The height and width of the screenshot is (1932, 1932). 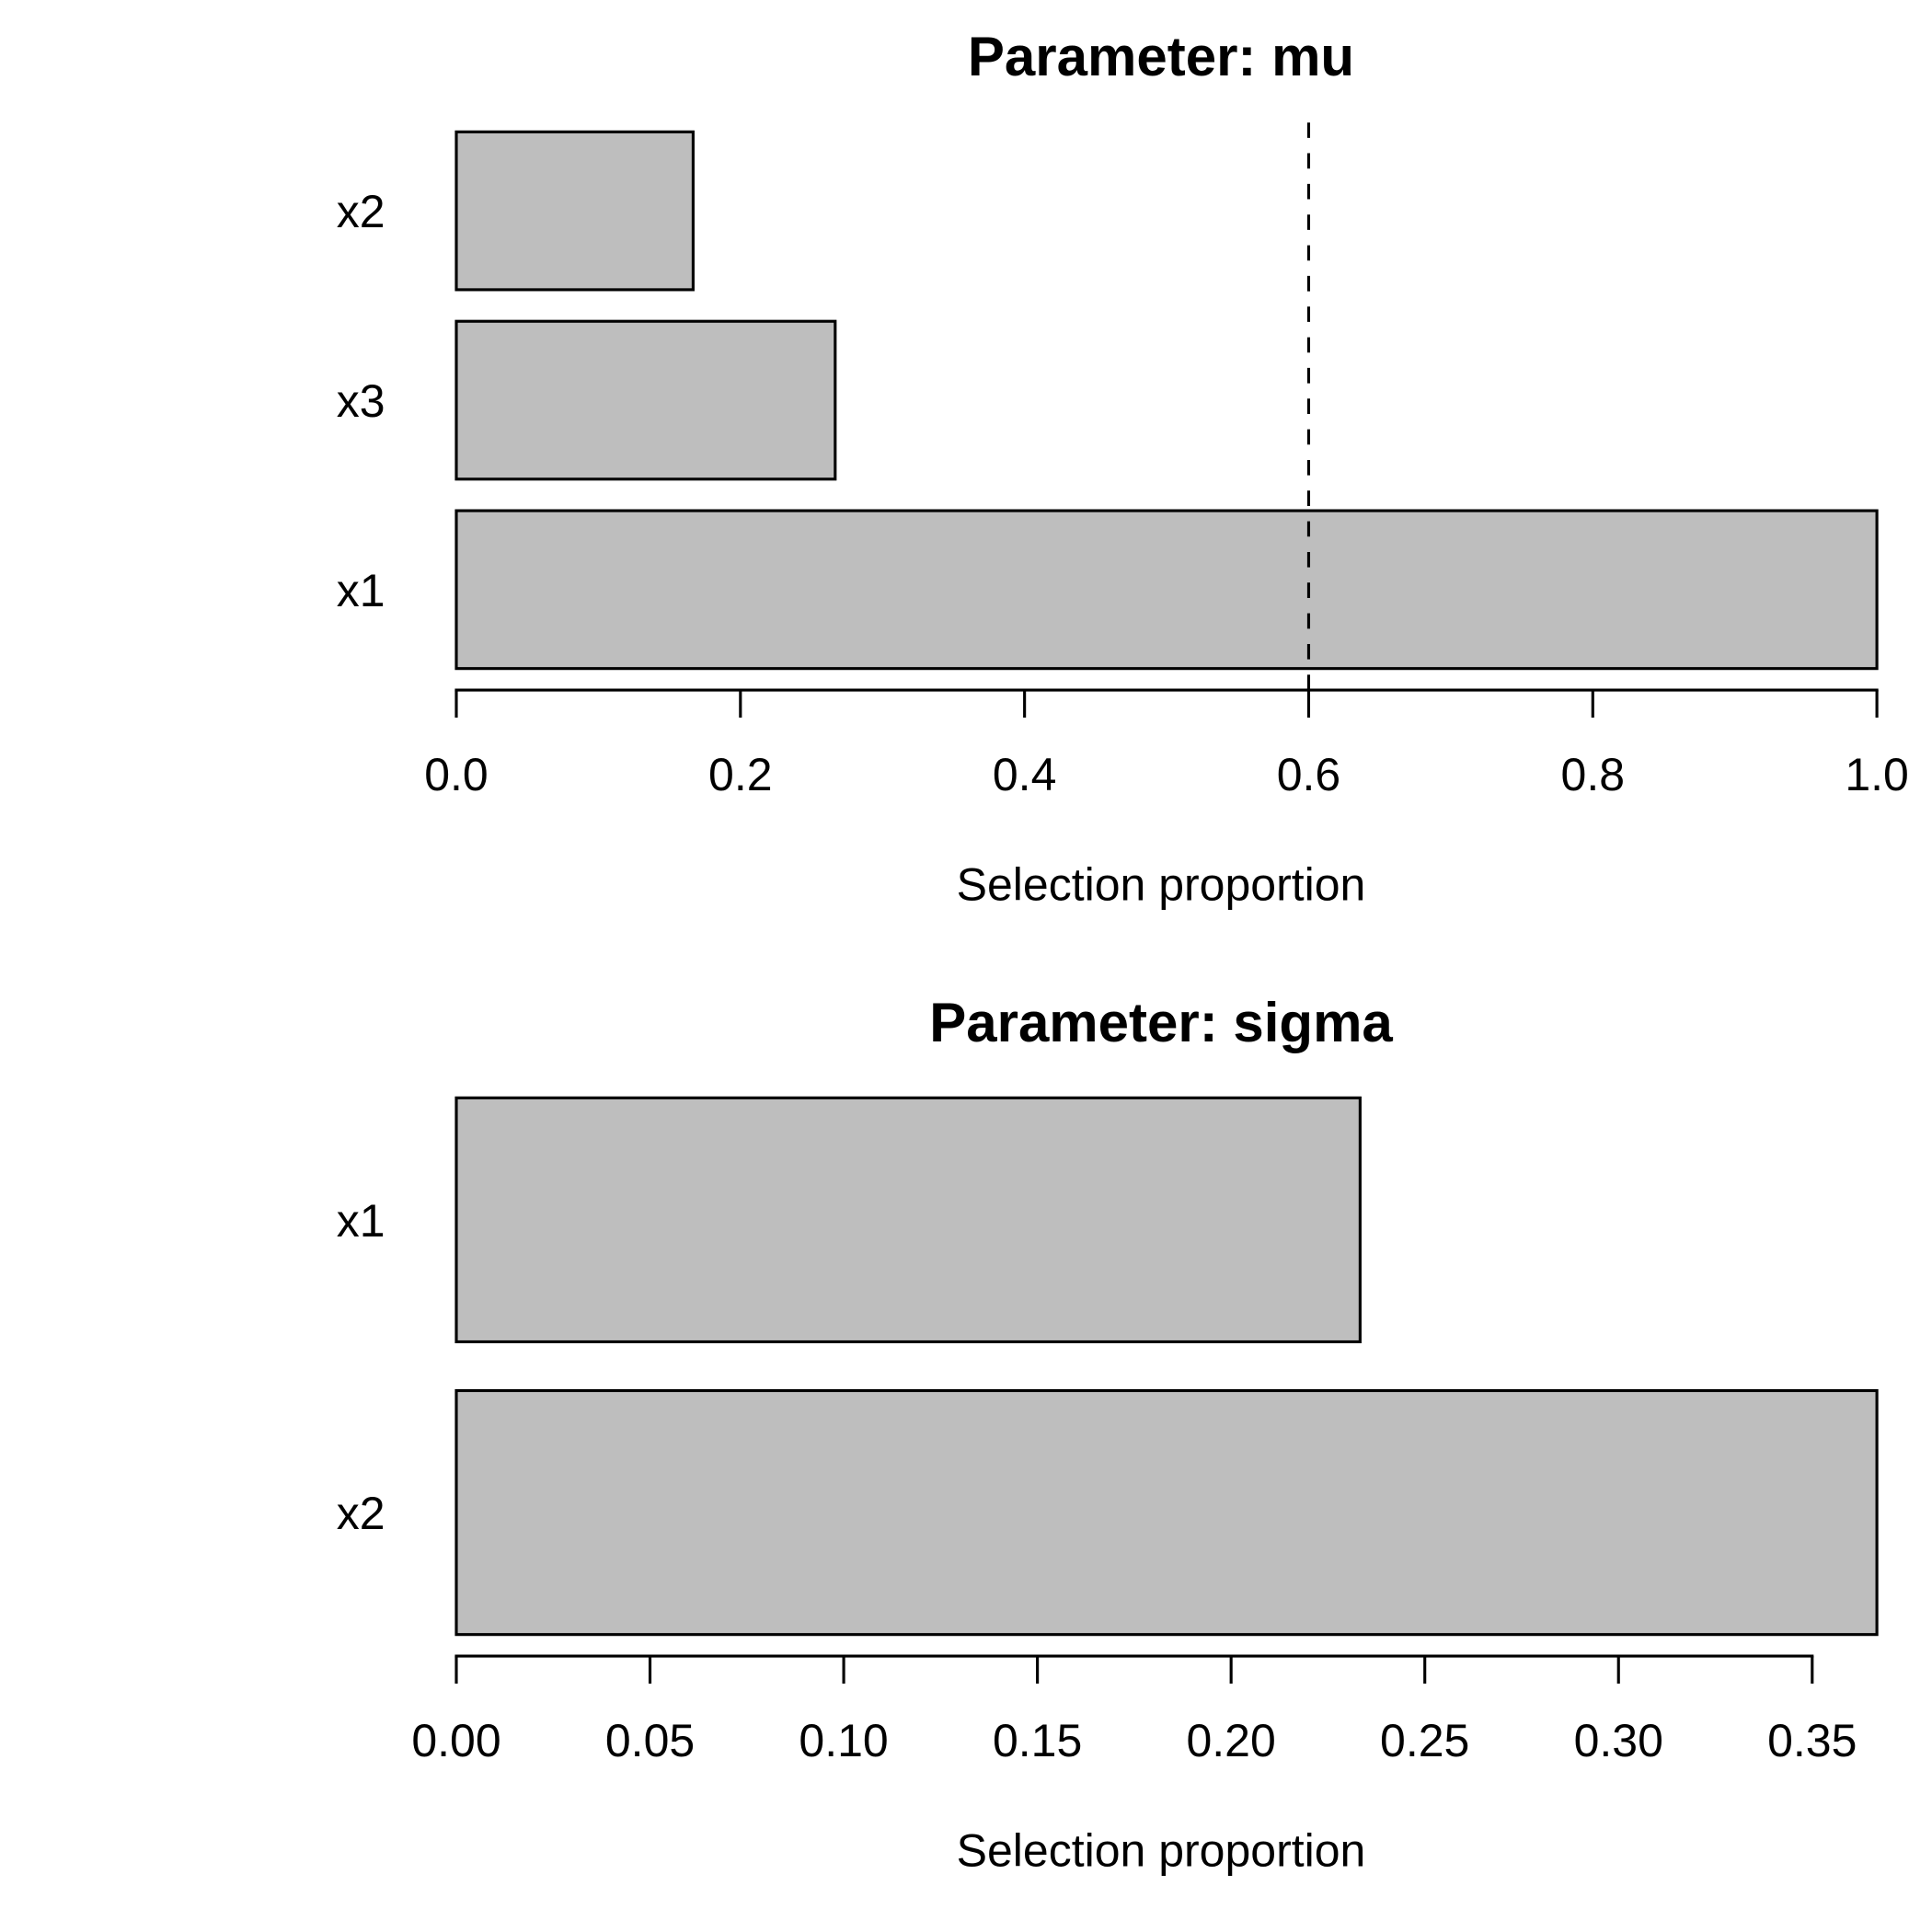 What do you see at coordinates (1812, 1740) in the screenshot?
I see `x-axis-tick-label: 0.35` at bounding box center [1812, 1740].